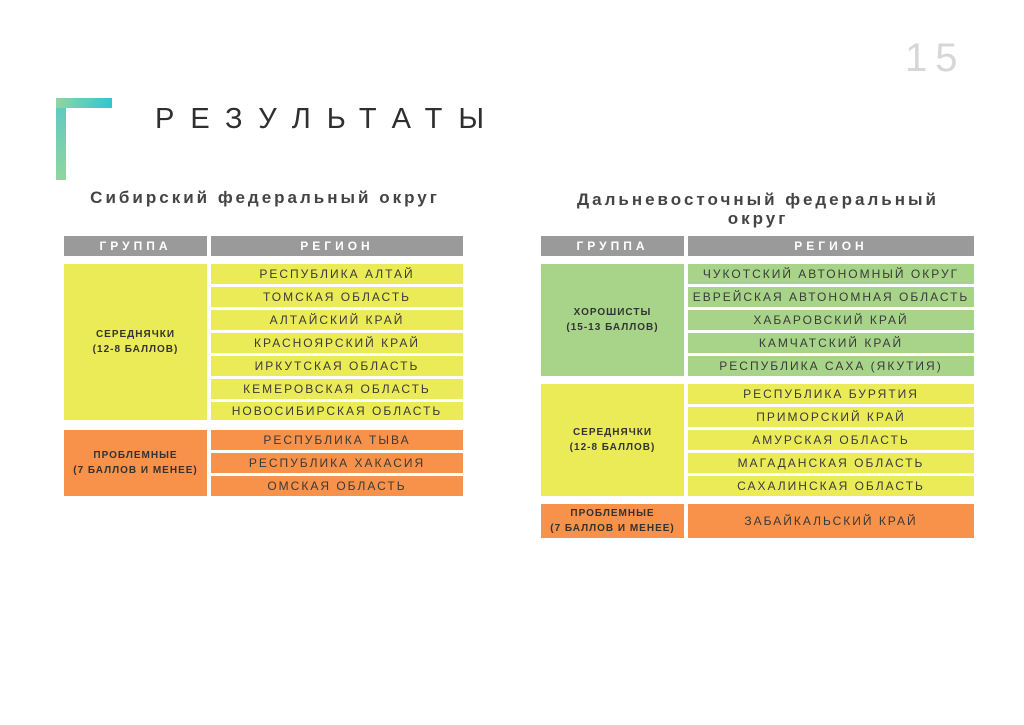 The image size is (1024, 725). I want to click on corner-accent-horizontal, so click(84, 103).